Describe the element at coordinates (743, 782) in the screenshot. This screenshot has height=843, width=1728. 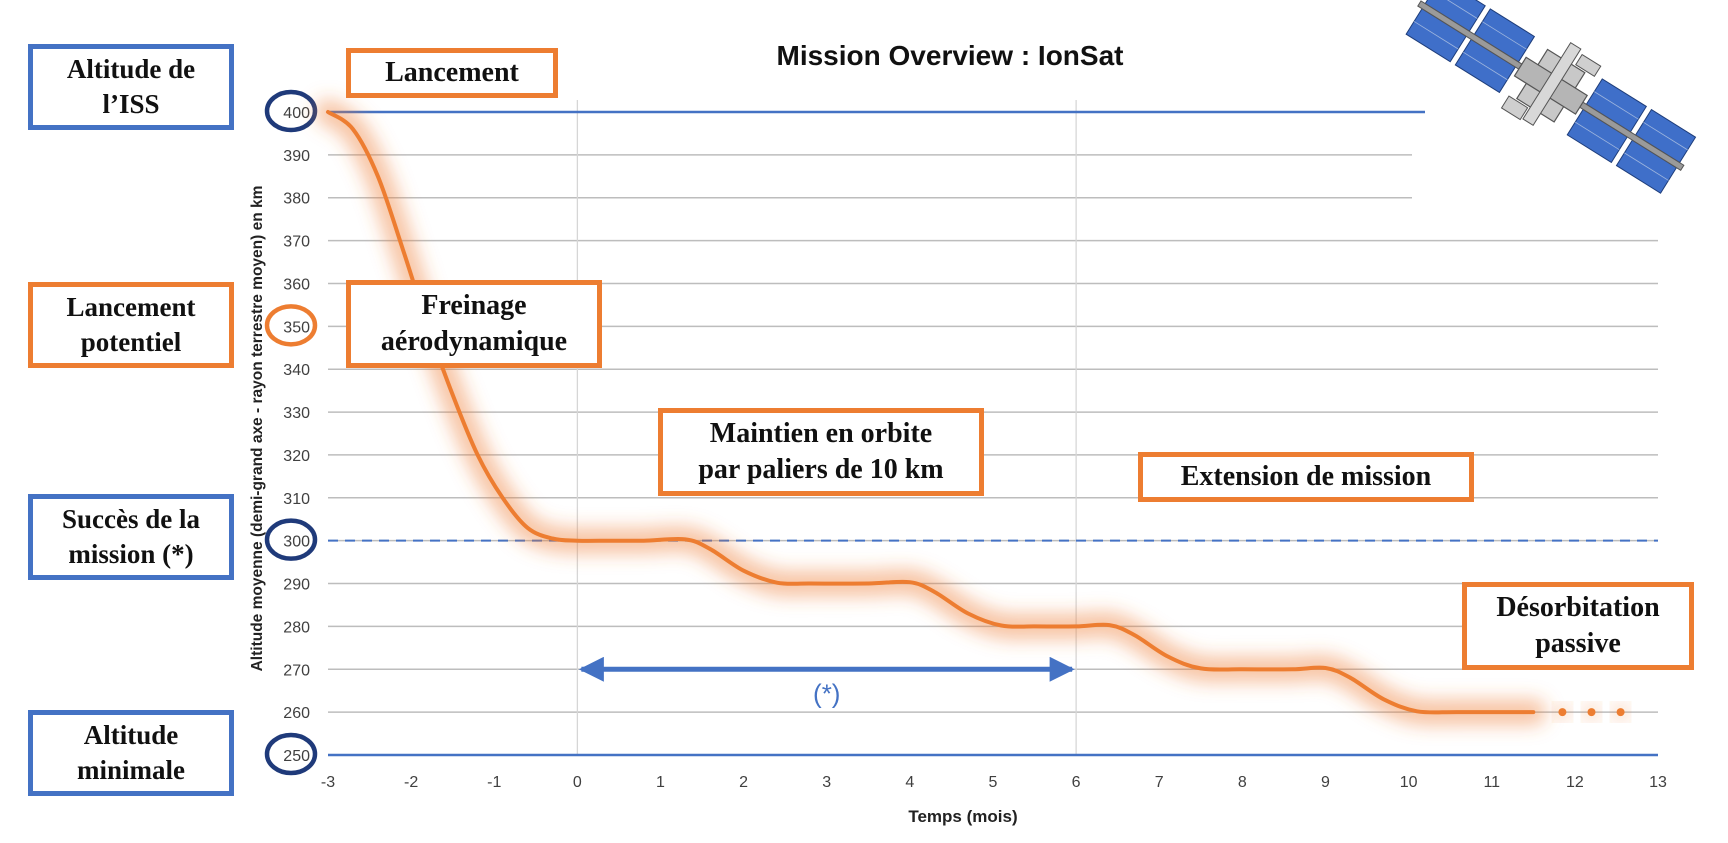
I see `x-tick-label: 2` at that location.